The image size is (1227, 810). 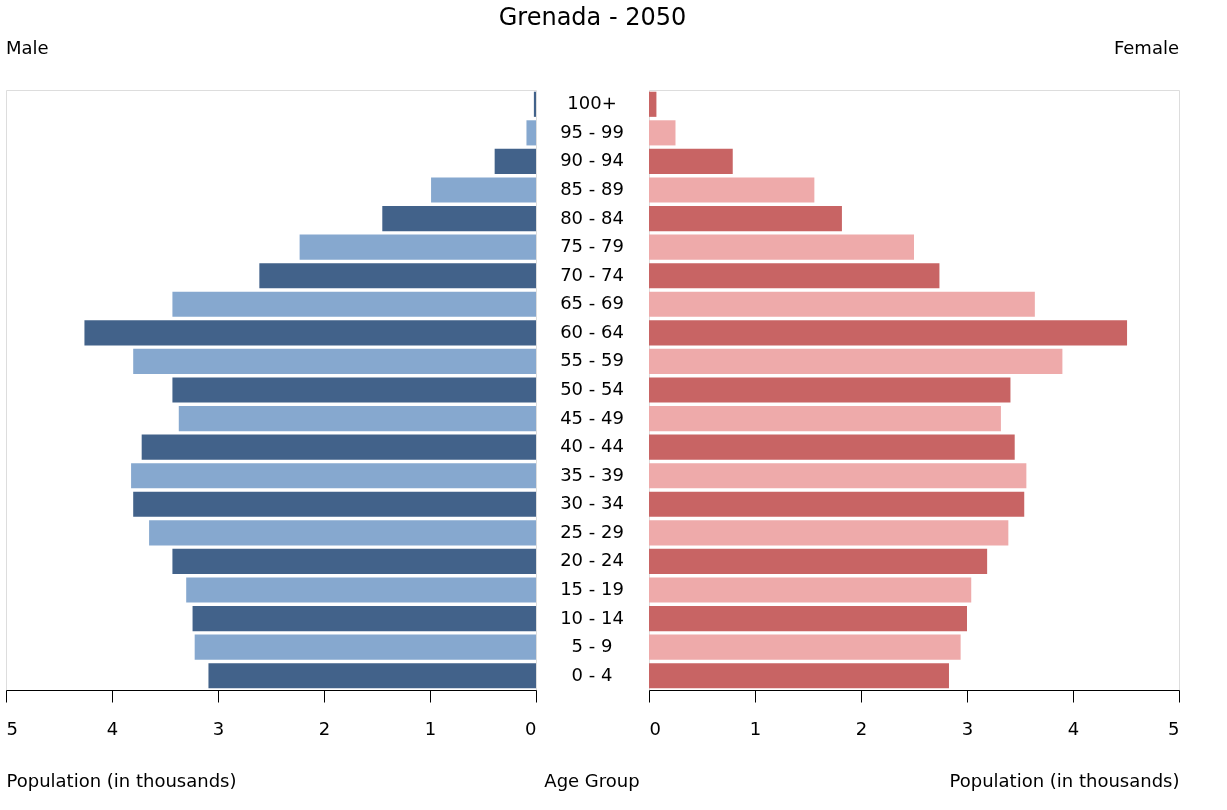 I want to click on y-tick-label: 45 - 49, so click(x=592, y=417).